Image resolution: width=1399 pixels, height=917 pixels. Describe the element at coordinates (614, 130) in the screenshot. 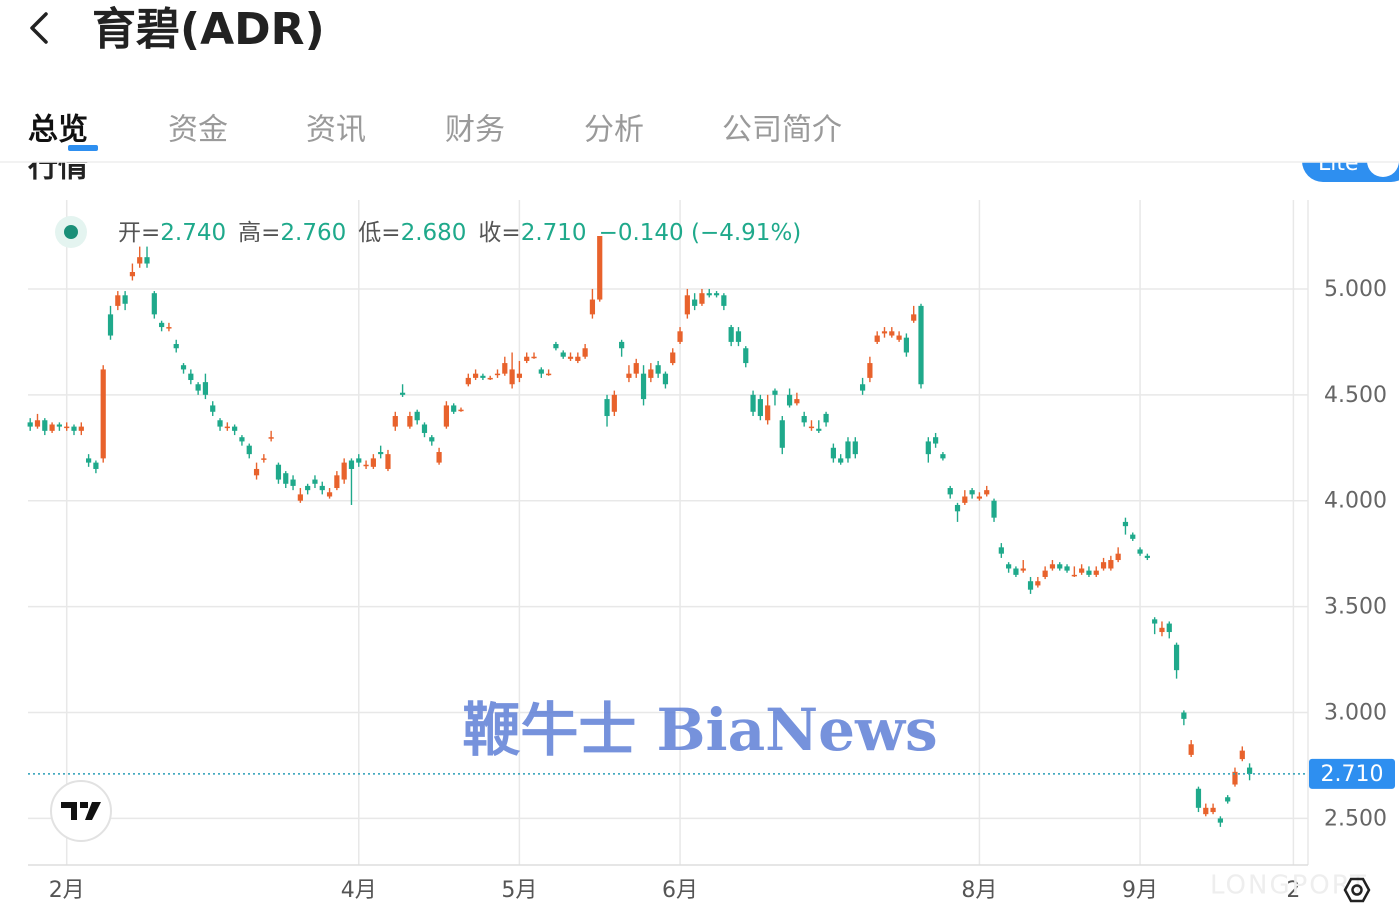

I see `tab: 分析` at that location.